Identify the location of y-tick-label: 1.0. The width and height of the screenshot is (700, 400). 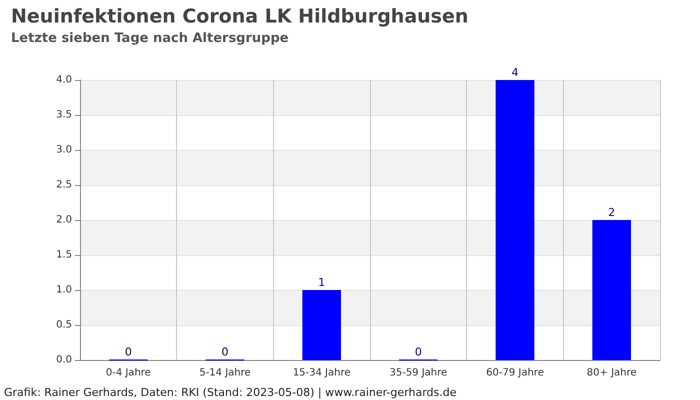
(64, 290).